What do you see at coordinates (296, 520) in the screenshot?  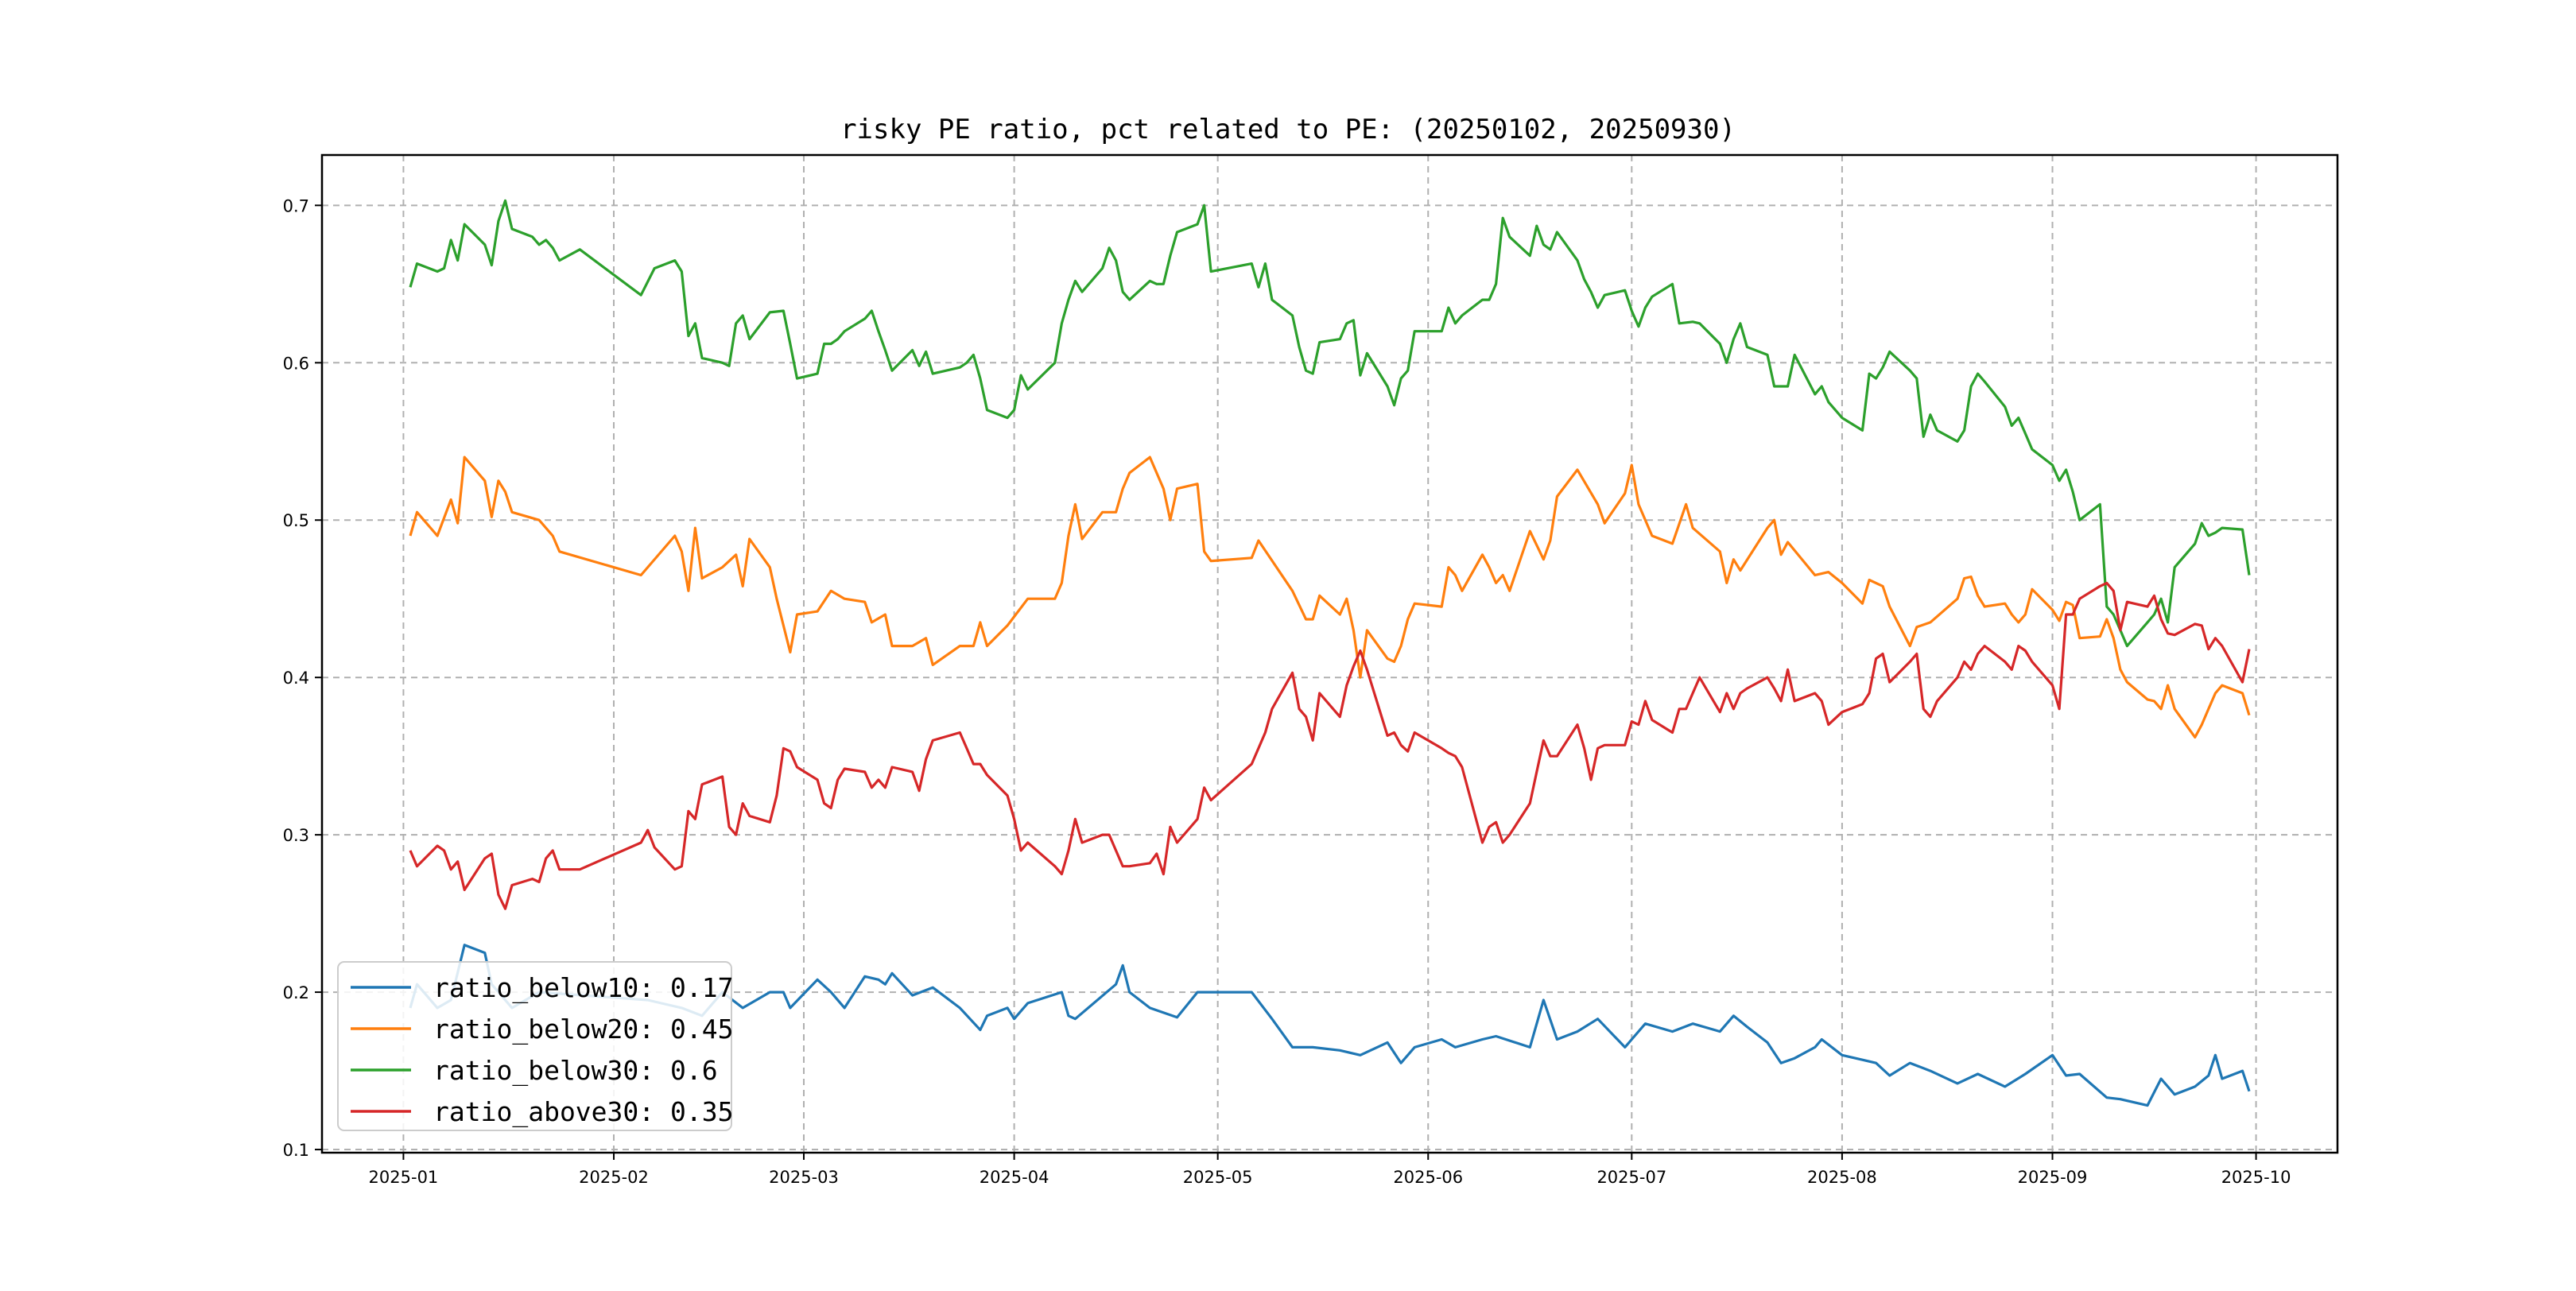 I see `y-tick-label: 0.5` at bounding box center [296, 520].